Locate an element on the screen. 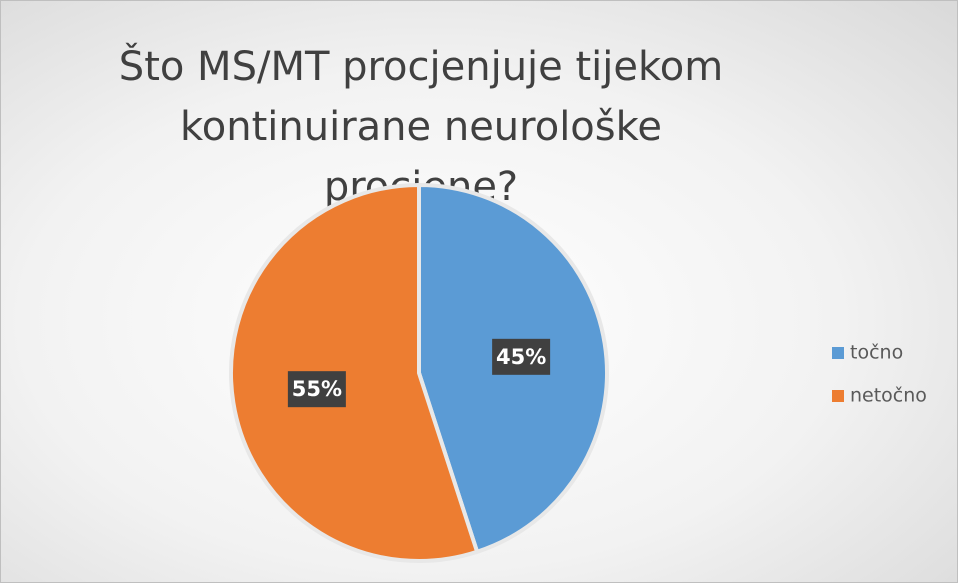 The width and height of the screenshot is (958, 583). data-label: 45% is located at coordinates (521, 357).